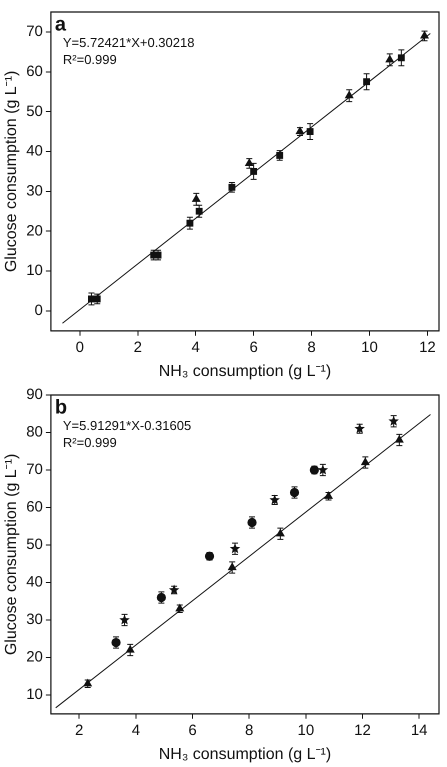 This screenshot has height=767, width=447. I want to click on y-tick-label: 90, so click(34, 395).